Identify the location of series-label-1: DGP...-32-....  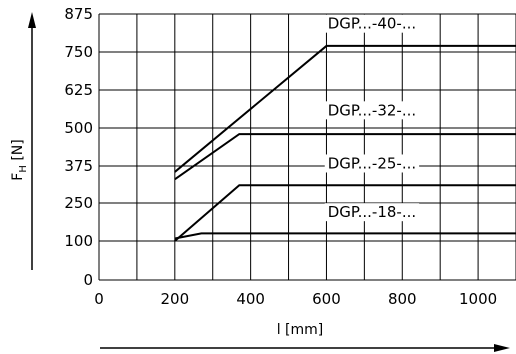
(372, 110).